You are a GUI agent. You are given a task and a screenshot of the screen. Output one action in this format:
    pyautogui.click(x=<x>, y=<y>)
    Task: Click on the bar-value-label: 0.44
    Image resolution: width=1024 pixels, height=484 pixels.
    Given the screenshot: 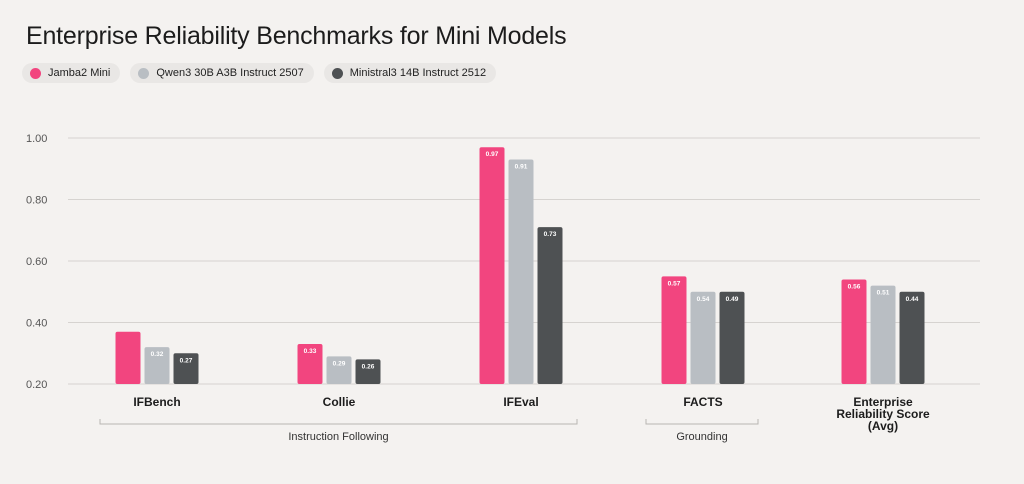 What is the action you would take?
    pyautogui.click(x=912, y=299)
    